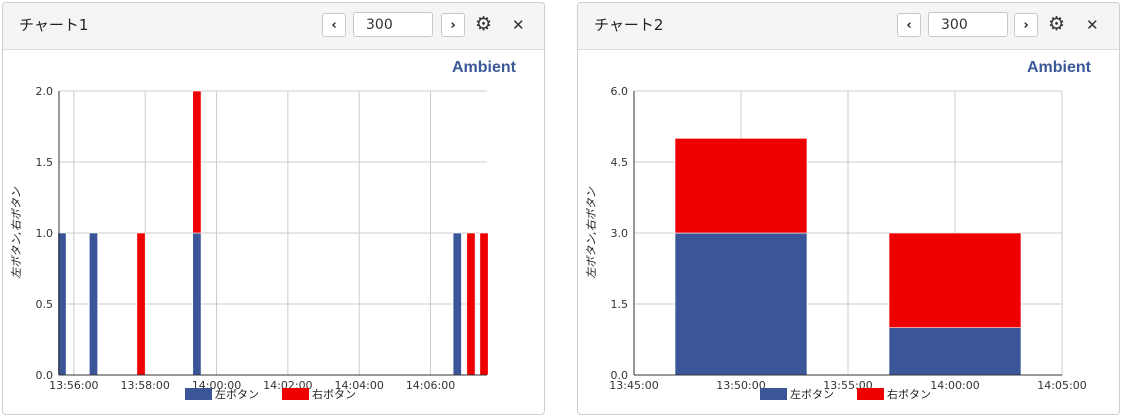 The image size is (1121, 418). Describe the element at coordinates (430, 385) in the screenshot. I see `x-tick-label: 14:06:00` at that location.